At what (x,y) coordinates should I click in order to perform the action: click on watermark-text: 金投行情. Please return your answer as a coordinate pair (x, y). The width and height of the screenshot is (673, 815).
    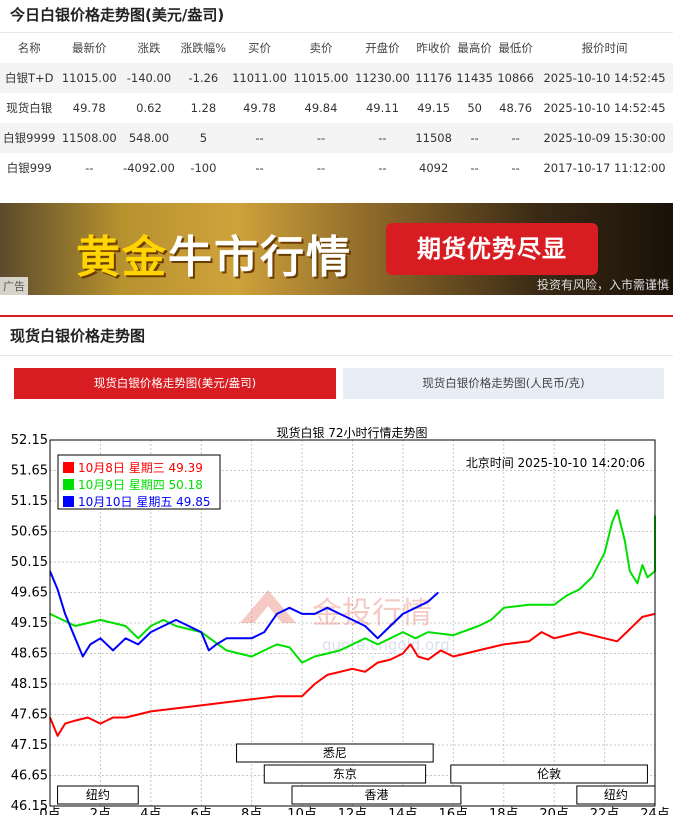
    Looking at the image, I should click on (372, 613).